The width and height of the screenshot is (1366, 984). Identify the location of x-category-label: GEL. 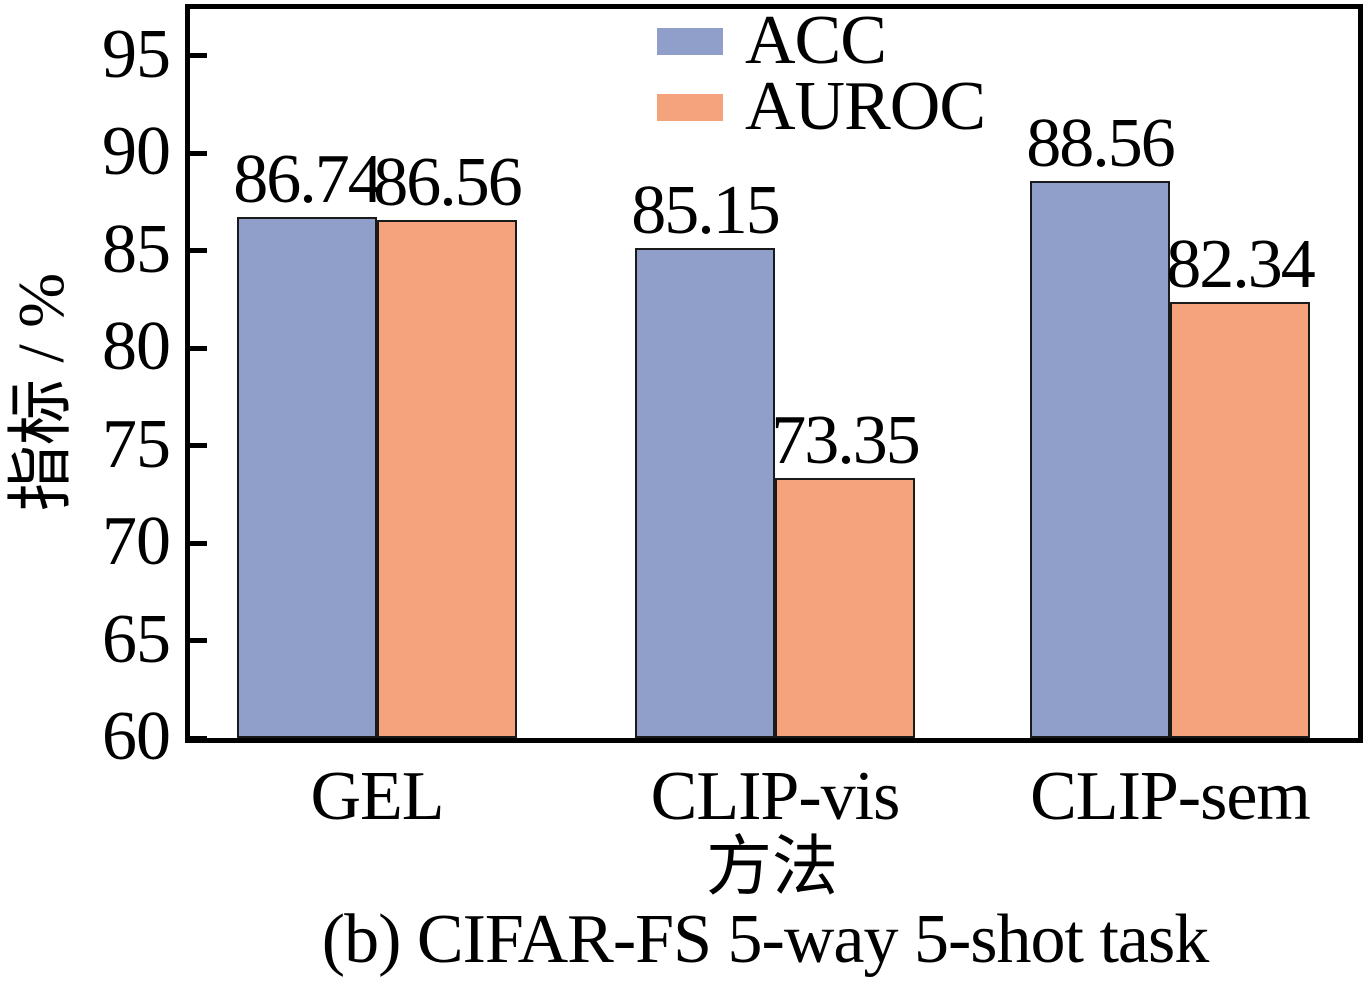
(377, 796).